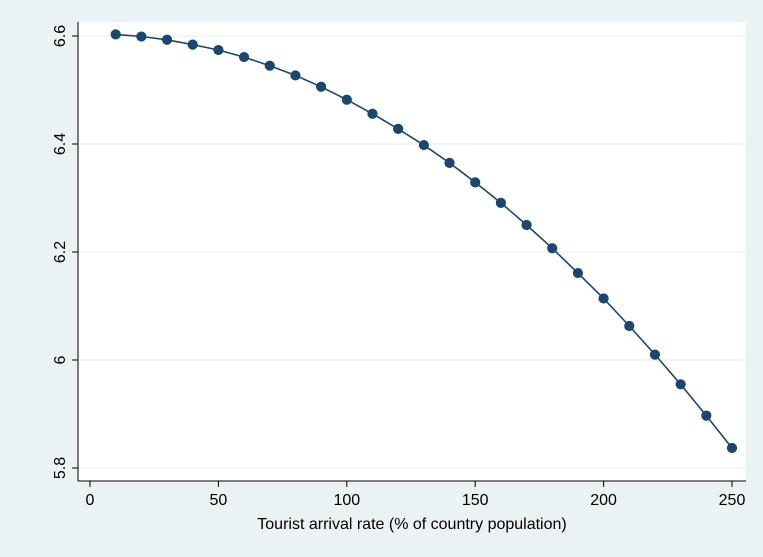  Describe the element at coordinates (346, 500) in the screenshot. I see `x-tick-label: 100` at that location.